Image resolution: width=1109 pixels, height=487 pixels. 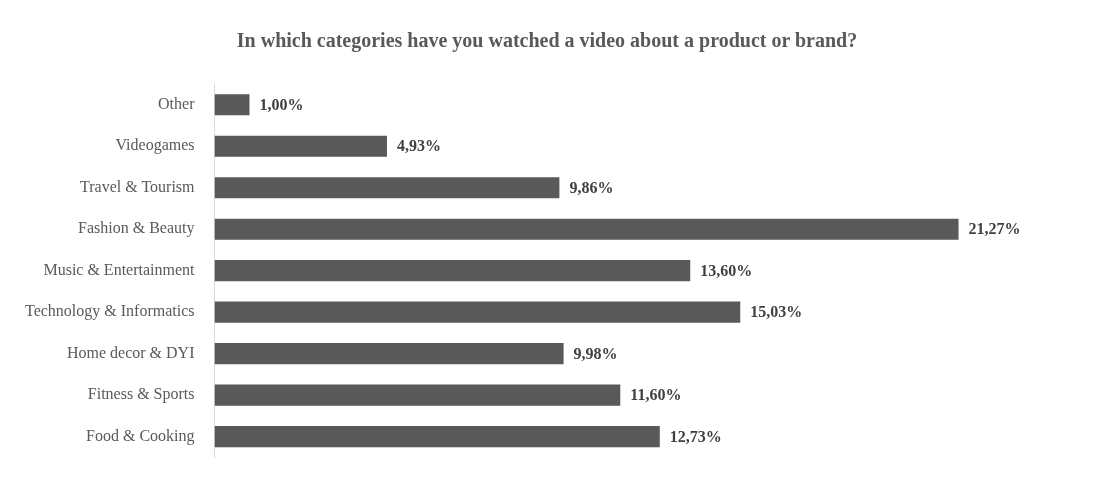 What do you see at coordinates (138, 186) in the screenshot?
I see `y-tick-label: Travel & Tourism` at bounding box center [138, 186].